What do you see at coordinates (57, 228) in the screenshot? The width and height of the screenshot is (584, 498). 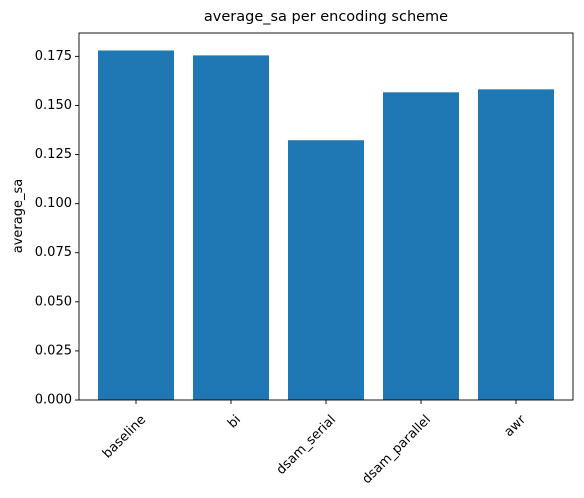 I see `y-ticks-group: 0.000 0.025 0.050 0.075 0.100 0.125 0.150 0.175` at bounding box center [57, 228].